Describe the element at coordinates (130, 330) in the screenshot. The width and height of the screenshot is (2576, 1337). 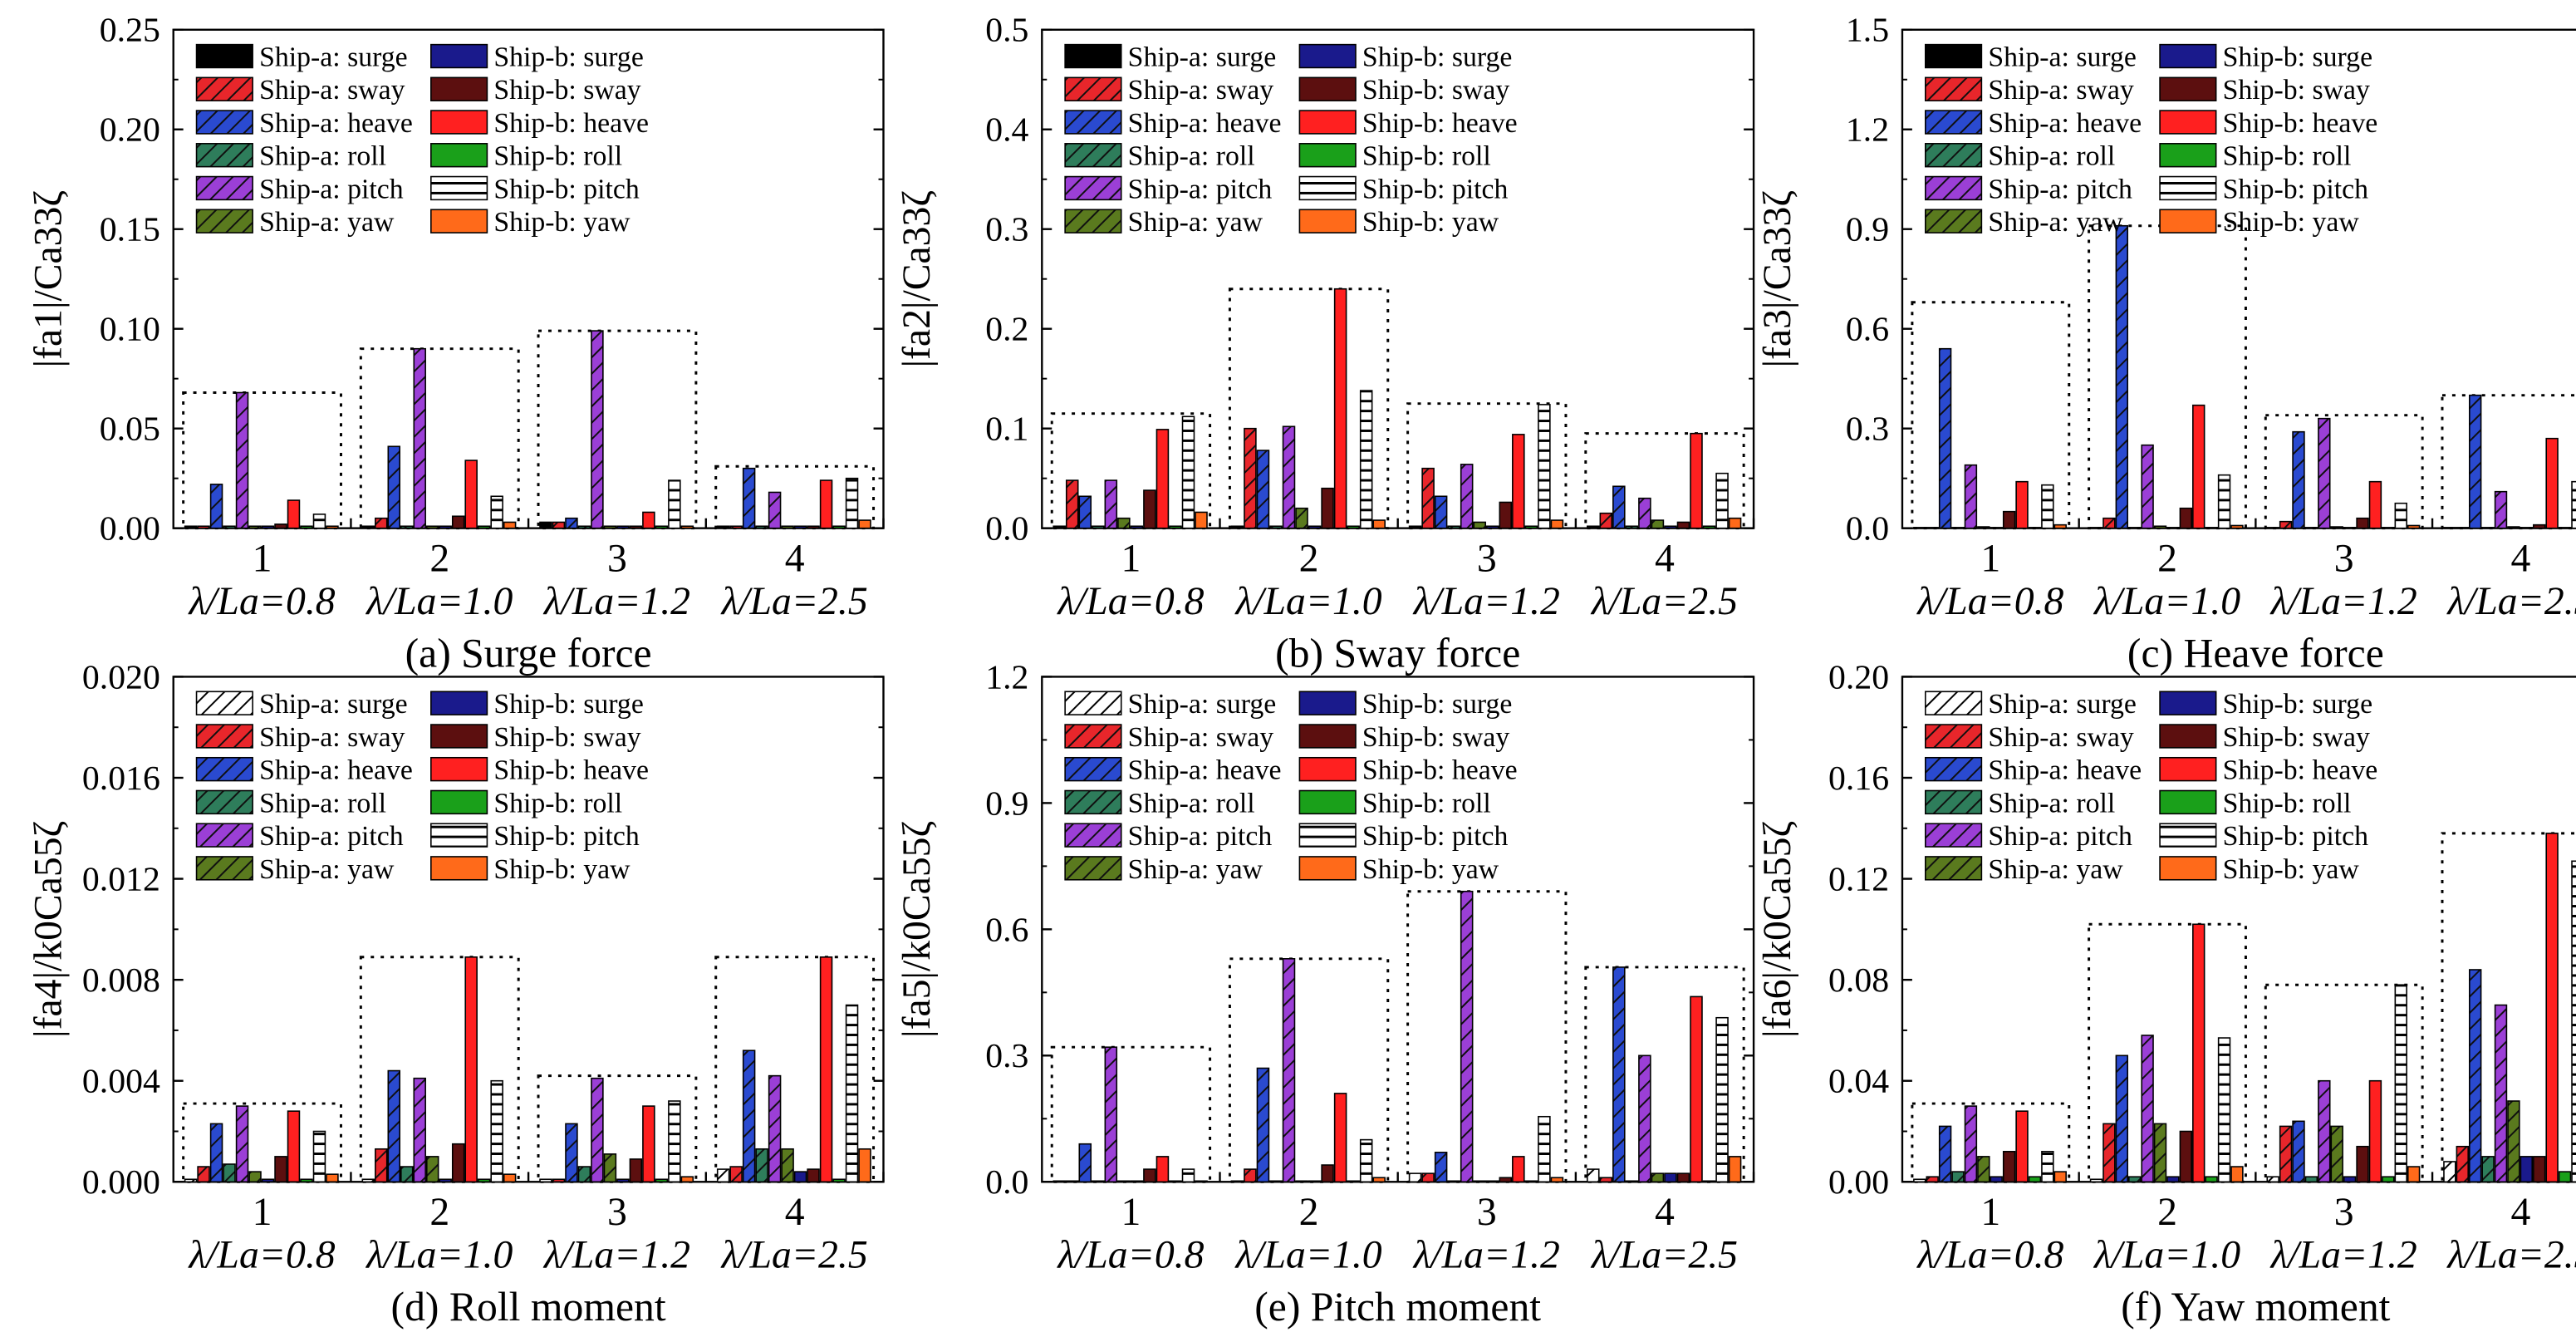
I see `y-tick-label: 0.10` at that location.